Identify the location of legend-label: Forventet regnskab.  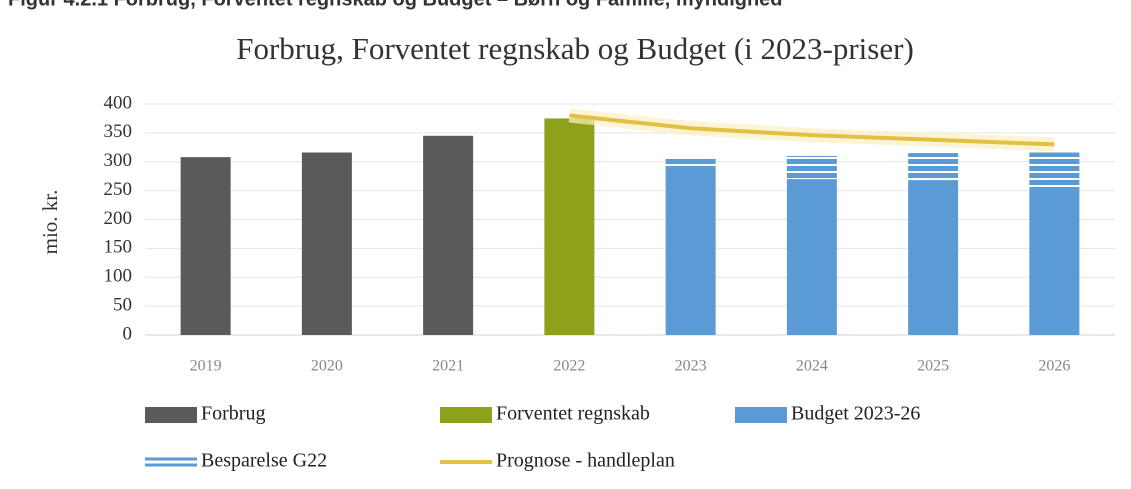
(573, 414).